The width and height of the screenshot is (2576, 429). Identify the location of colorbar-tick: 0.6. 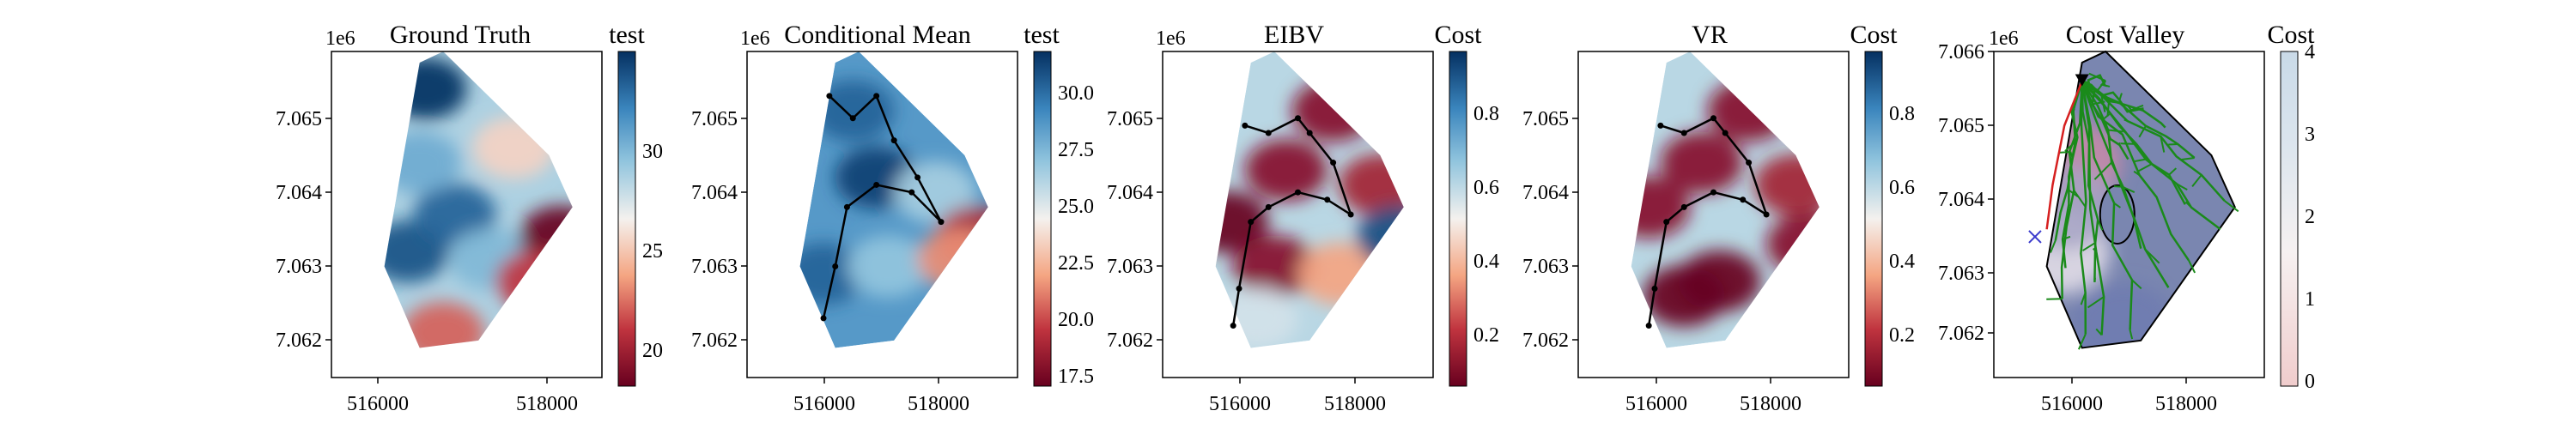
(1486, 188).